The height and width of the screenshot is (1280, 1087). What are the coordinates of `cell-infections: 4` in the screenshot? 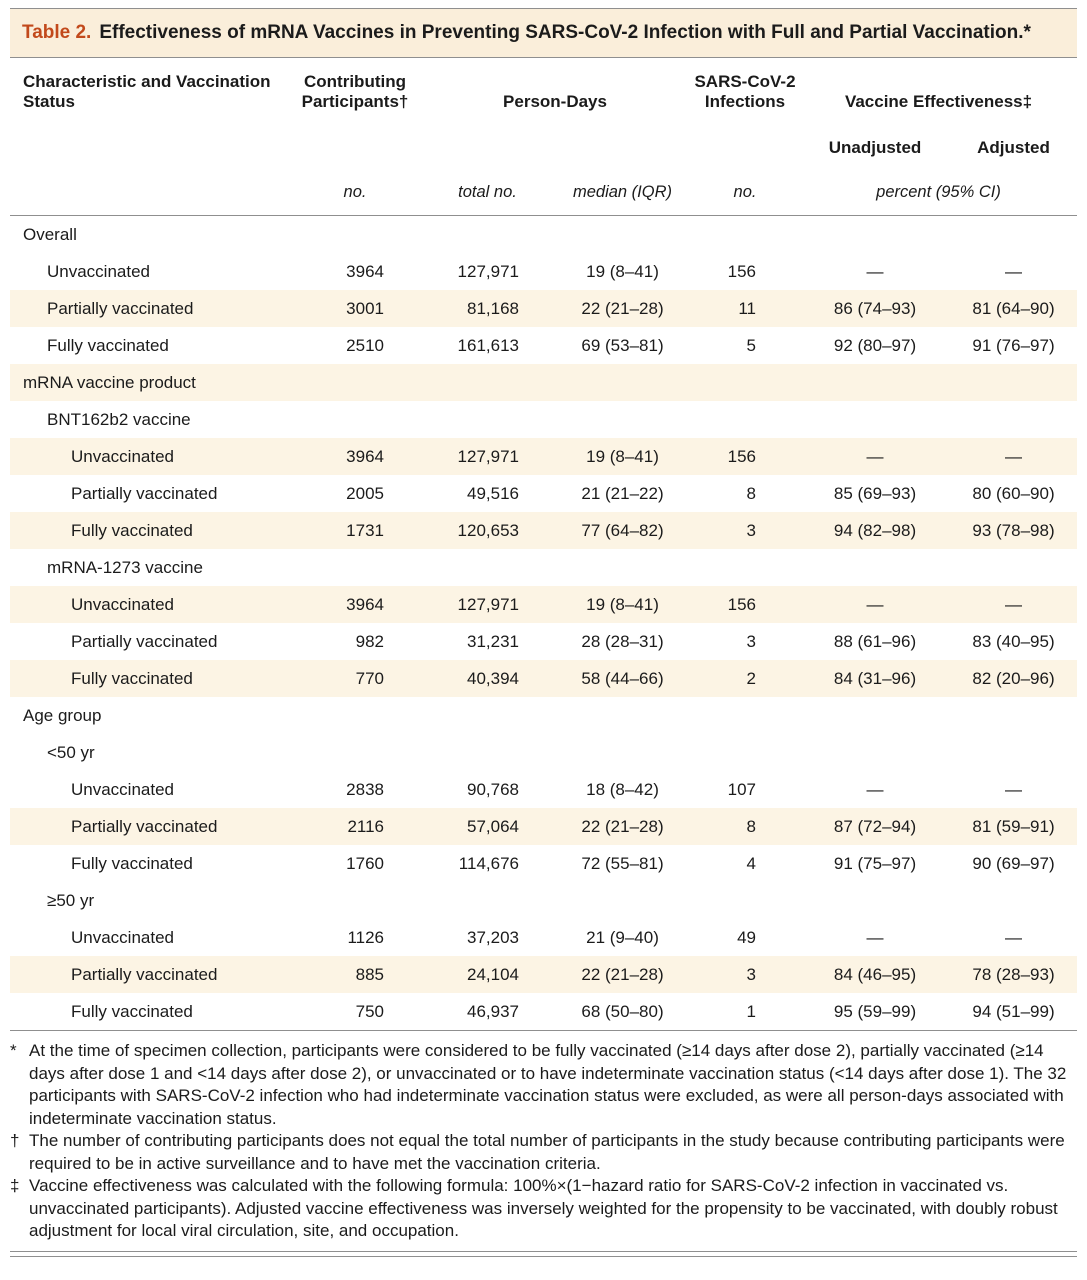 It's located at (751, 863).